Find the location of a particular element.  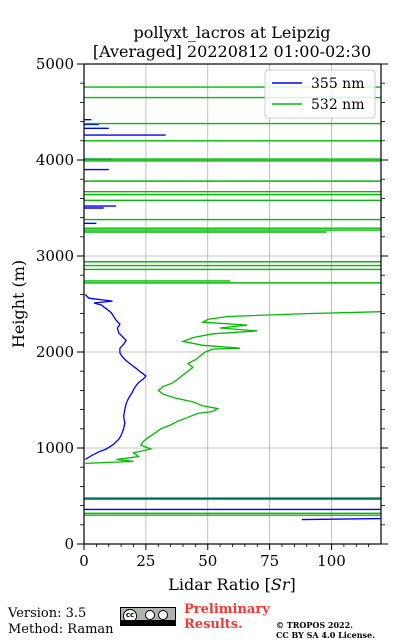

y-tick-label: 2000 is located at coordinates (55, 352).